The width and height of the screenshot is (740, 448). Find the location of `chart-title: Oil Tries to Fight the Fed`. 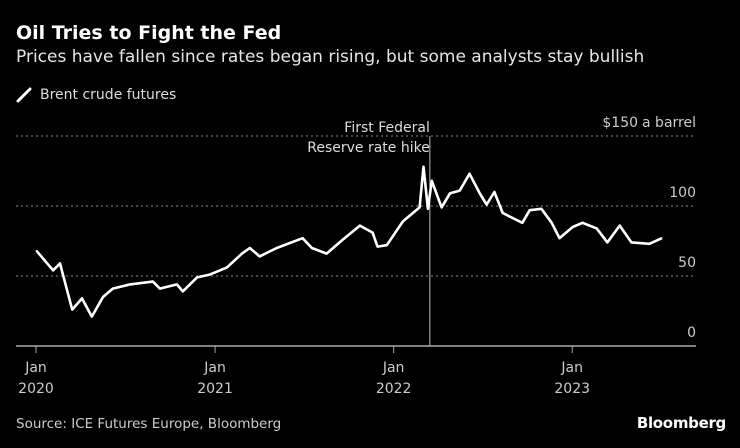

chart-title: Oil Tries to Fight the Fed is located at coordinates (149, 33).